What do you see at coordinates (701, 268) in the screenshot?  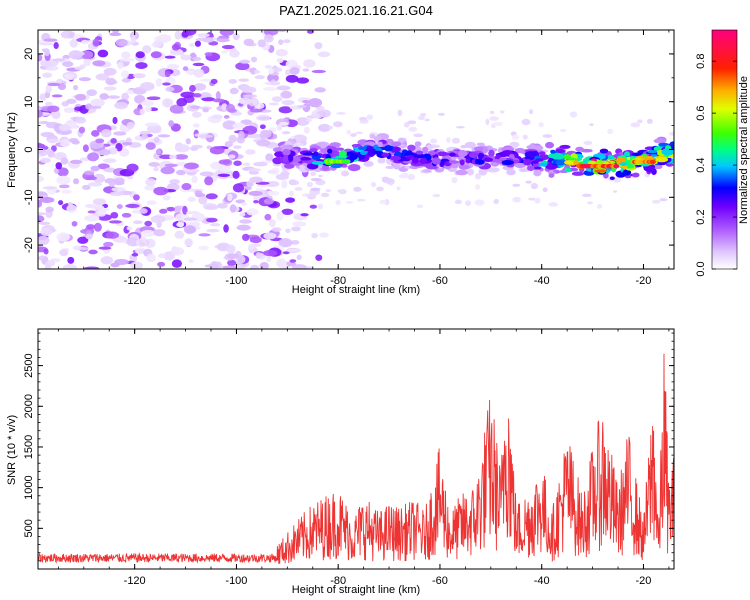 I see `colorbar-tick-label: 0.0` at bounding box center [701, 268].